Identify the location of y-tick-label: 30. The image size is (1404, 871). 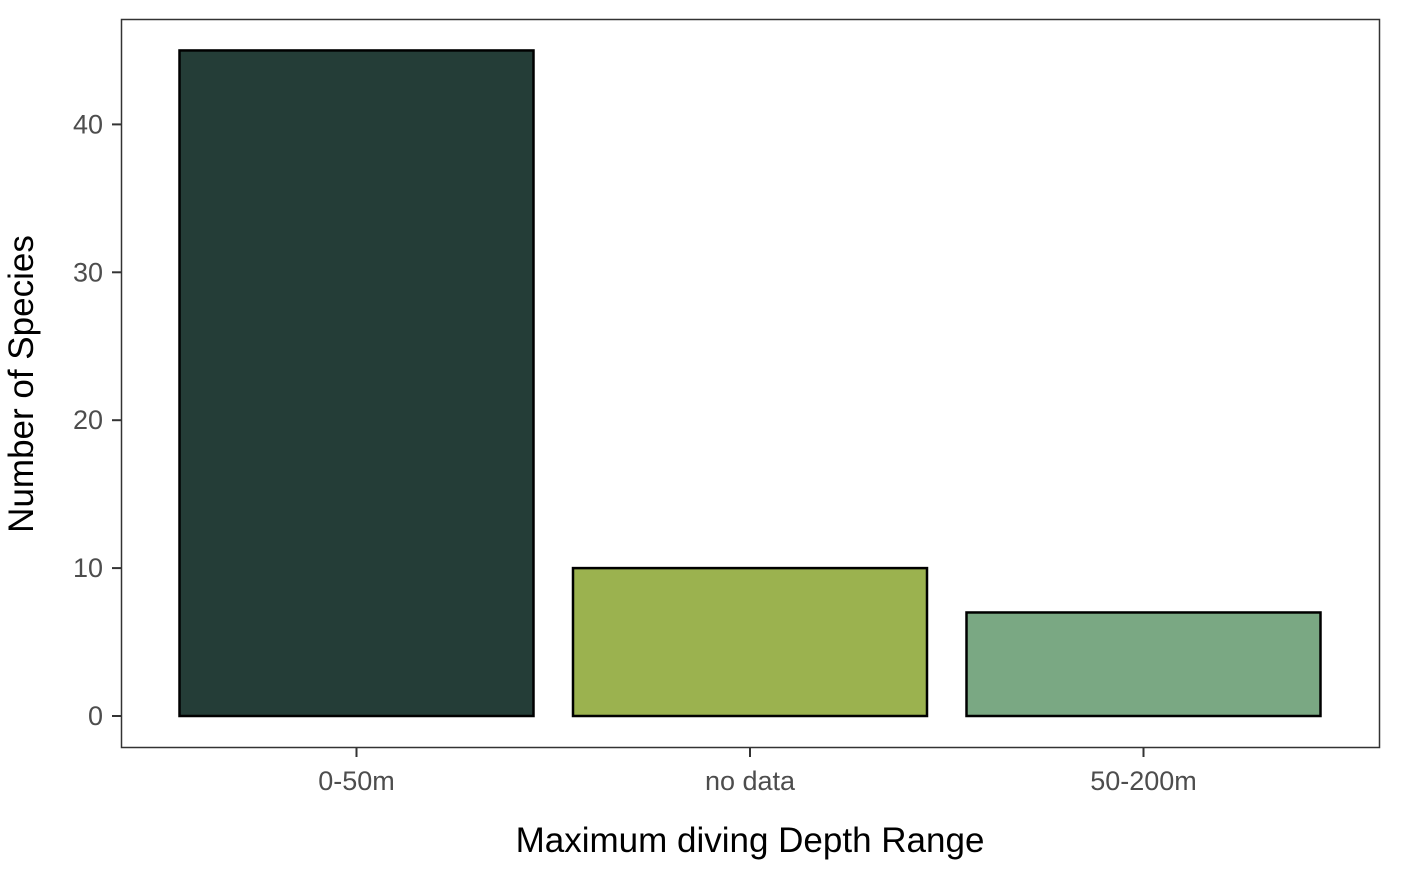
(88, 272).